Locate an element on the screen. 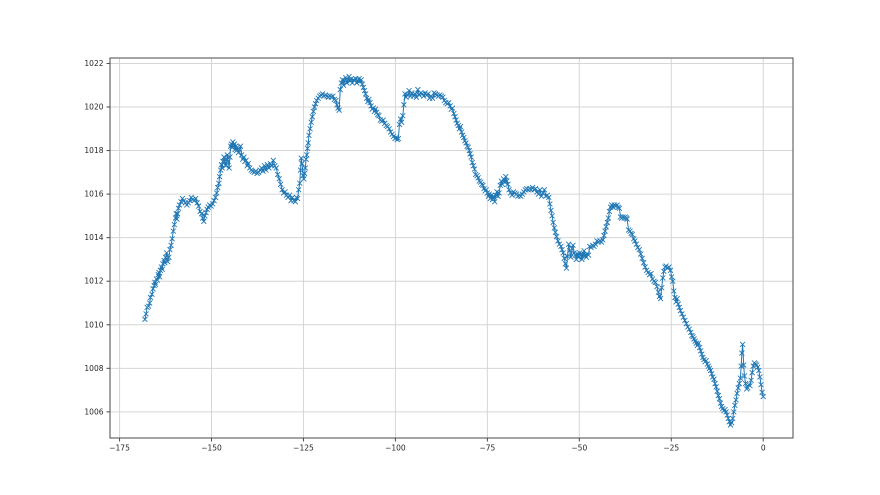  x-tick-label: −50 is located at coordinates (579, 448).